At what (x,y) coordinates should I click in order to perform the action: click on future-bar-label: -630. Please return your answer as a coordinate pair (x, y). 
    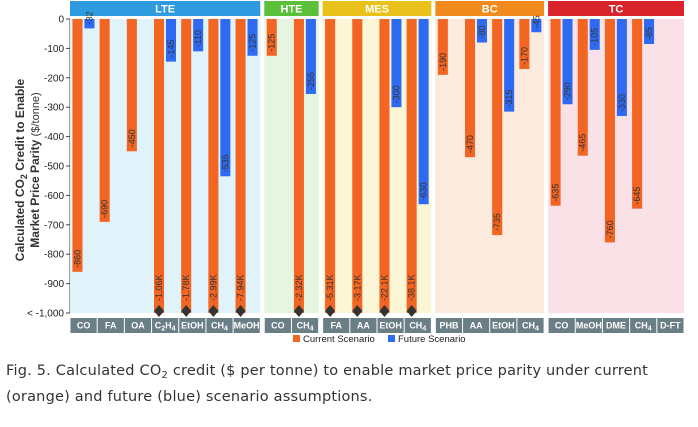
    Looking at the image, I should click on (424, 191).